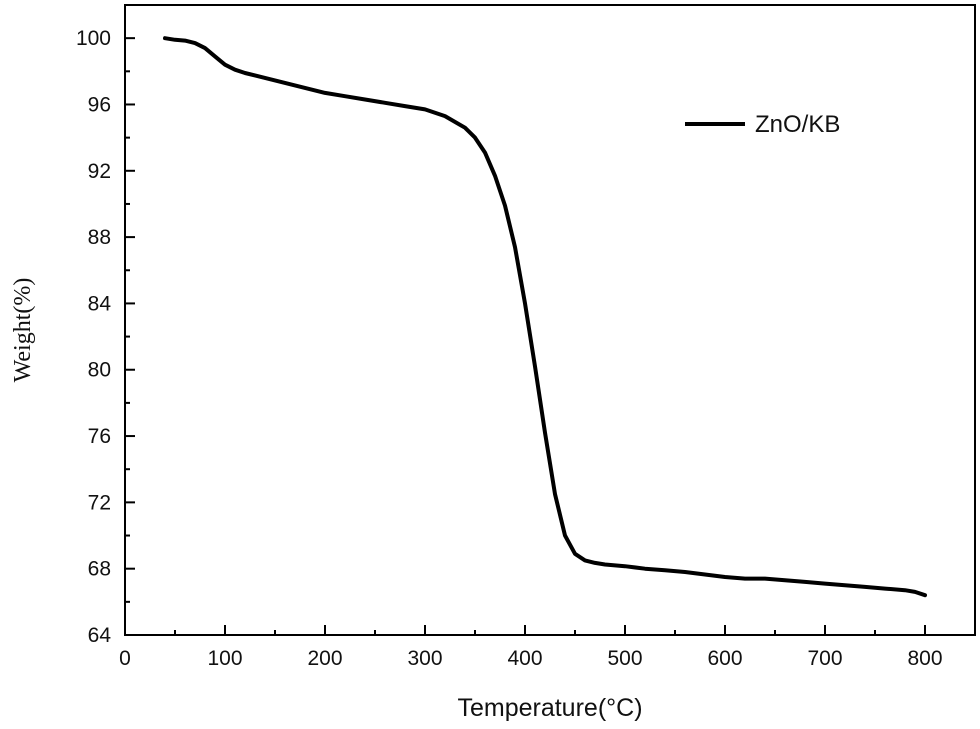  What do you see at coordinates (23, 330) in the screenshot?
I see `y-axis-title: Weight(%)` at bounding box center [23, 330].